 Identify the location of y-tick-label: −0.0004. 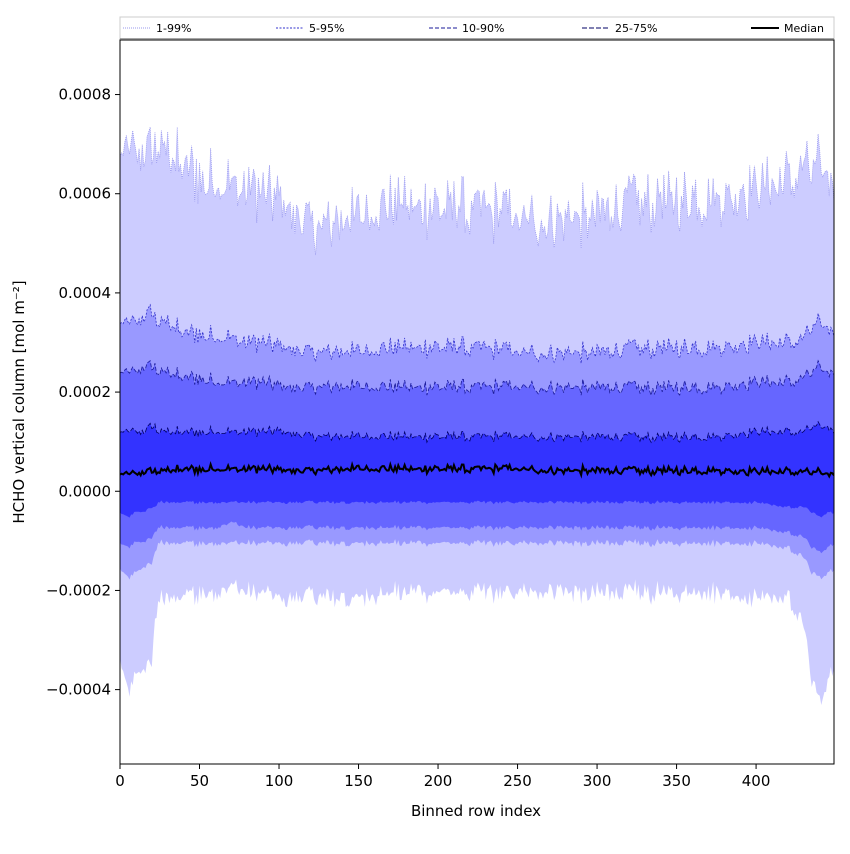
(78, 690).